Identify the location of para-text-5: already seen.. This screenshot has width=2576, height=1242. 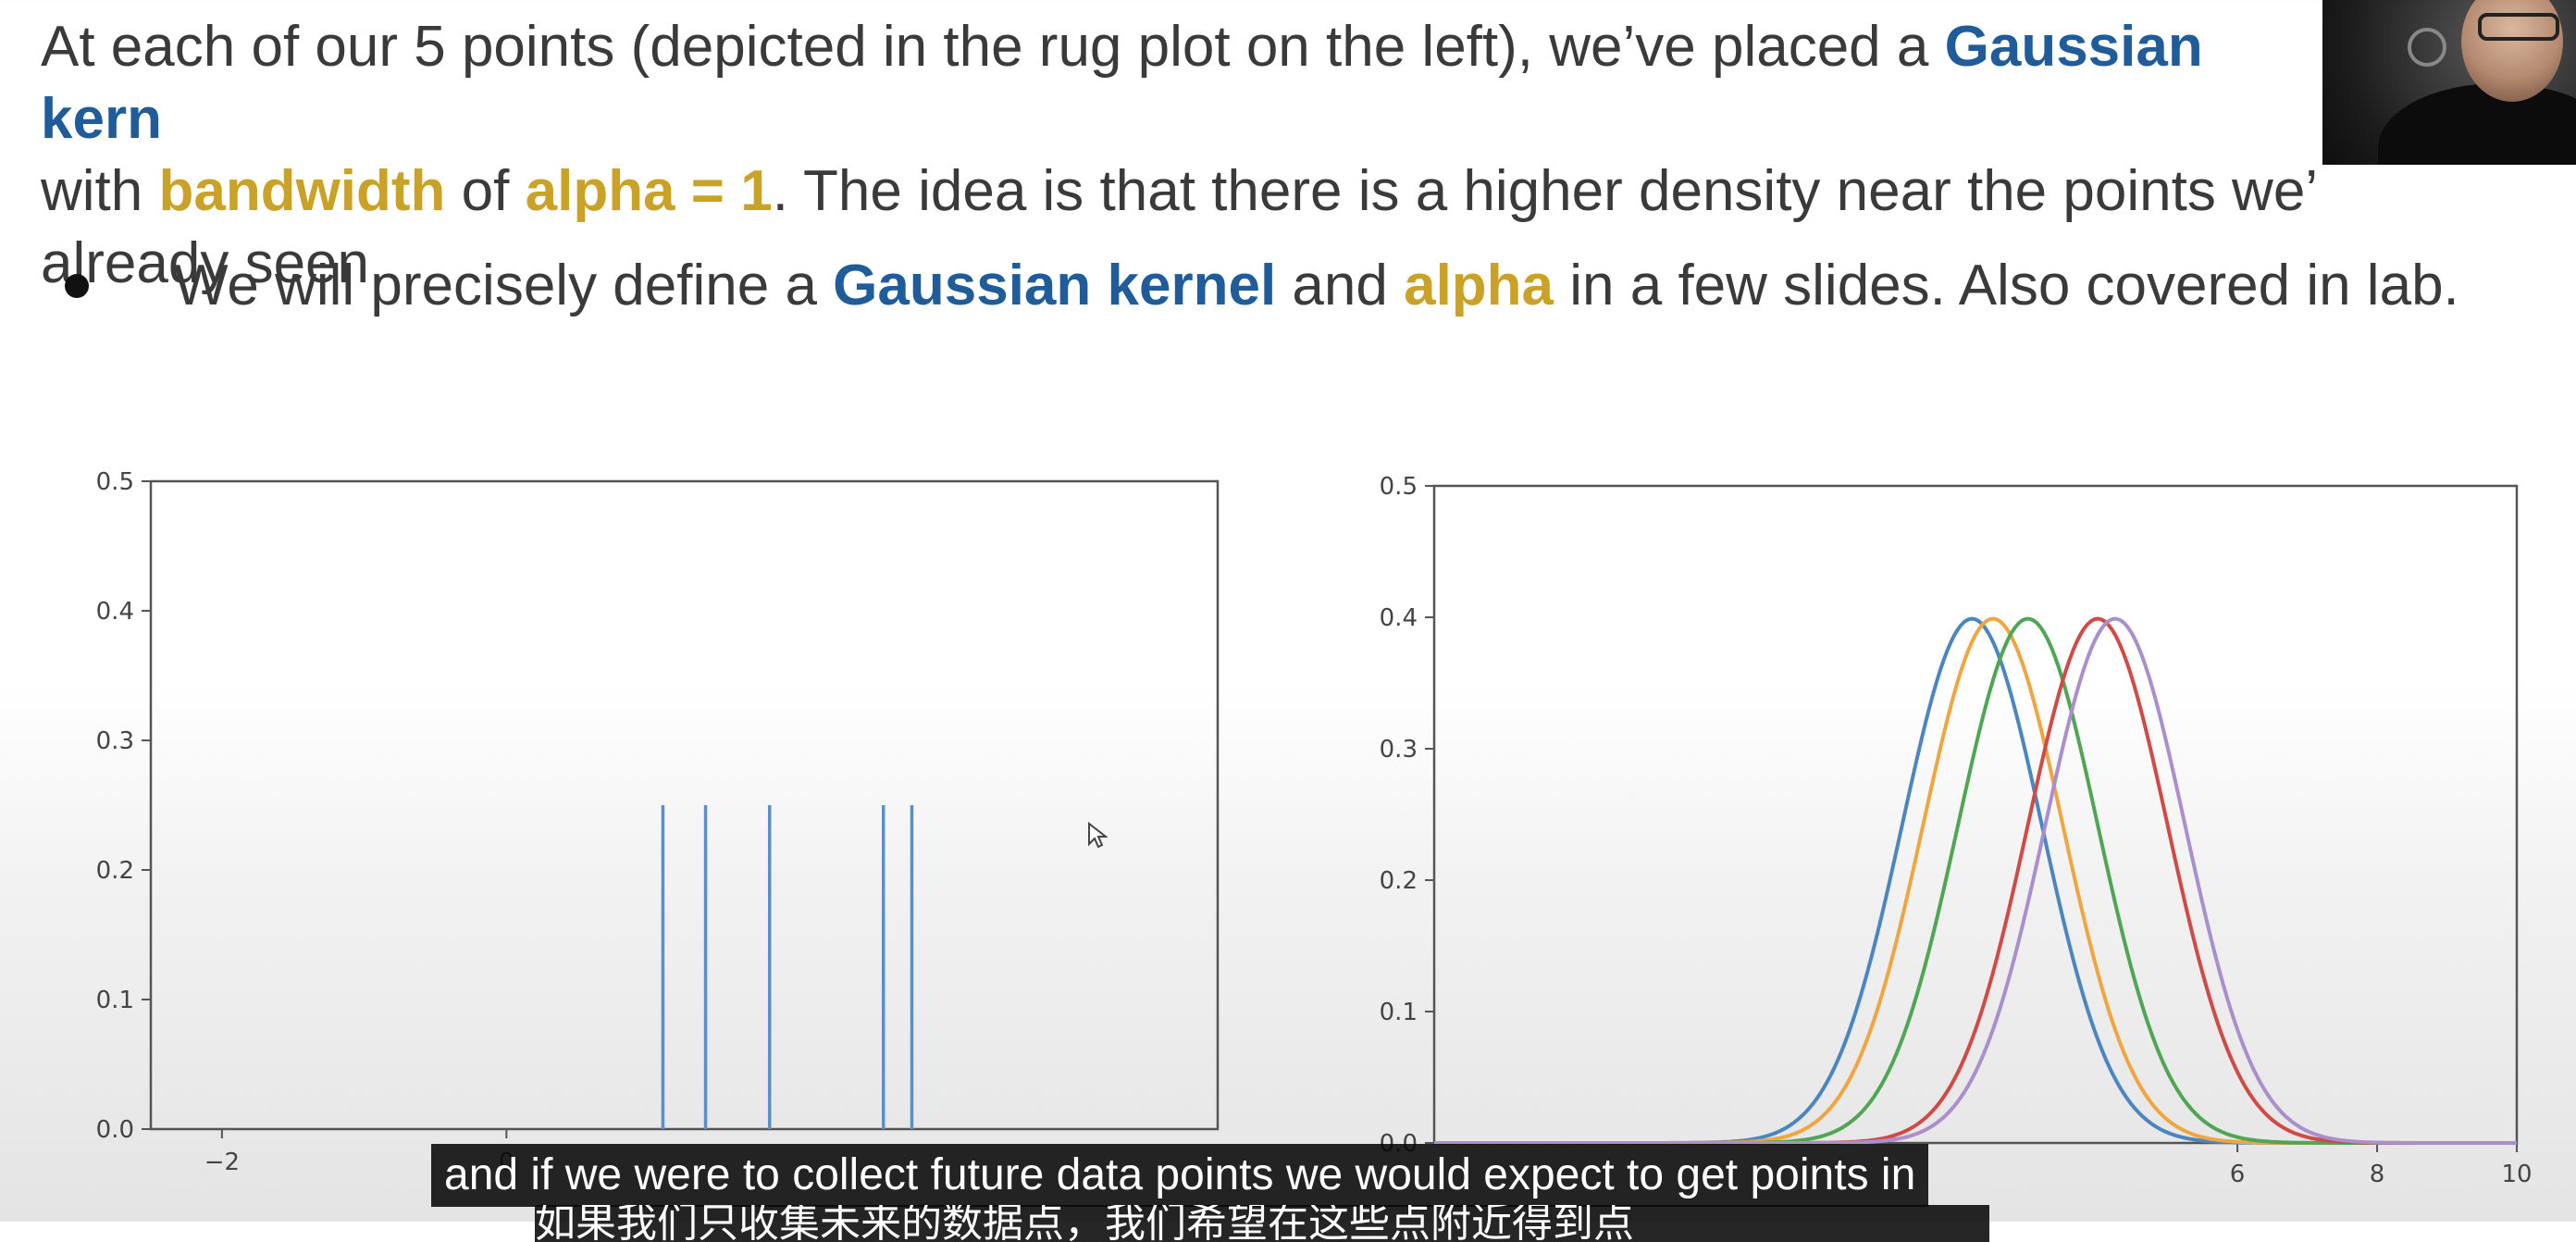
(214, 263).